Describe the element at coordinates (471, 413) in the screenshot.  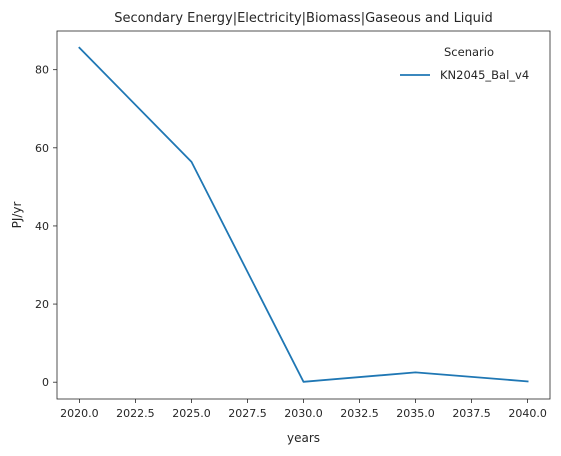
I see `x-tick-label: 2037.5` at that location.